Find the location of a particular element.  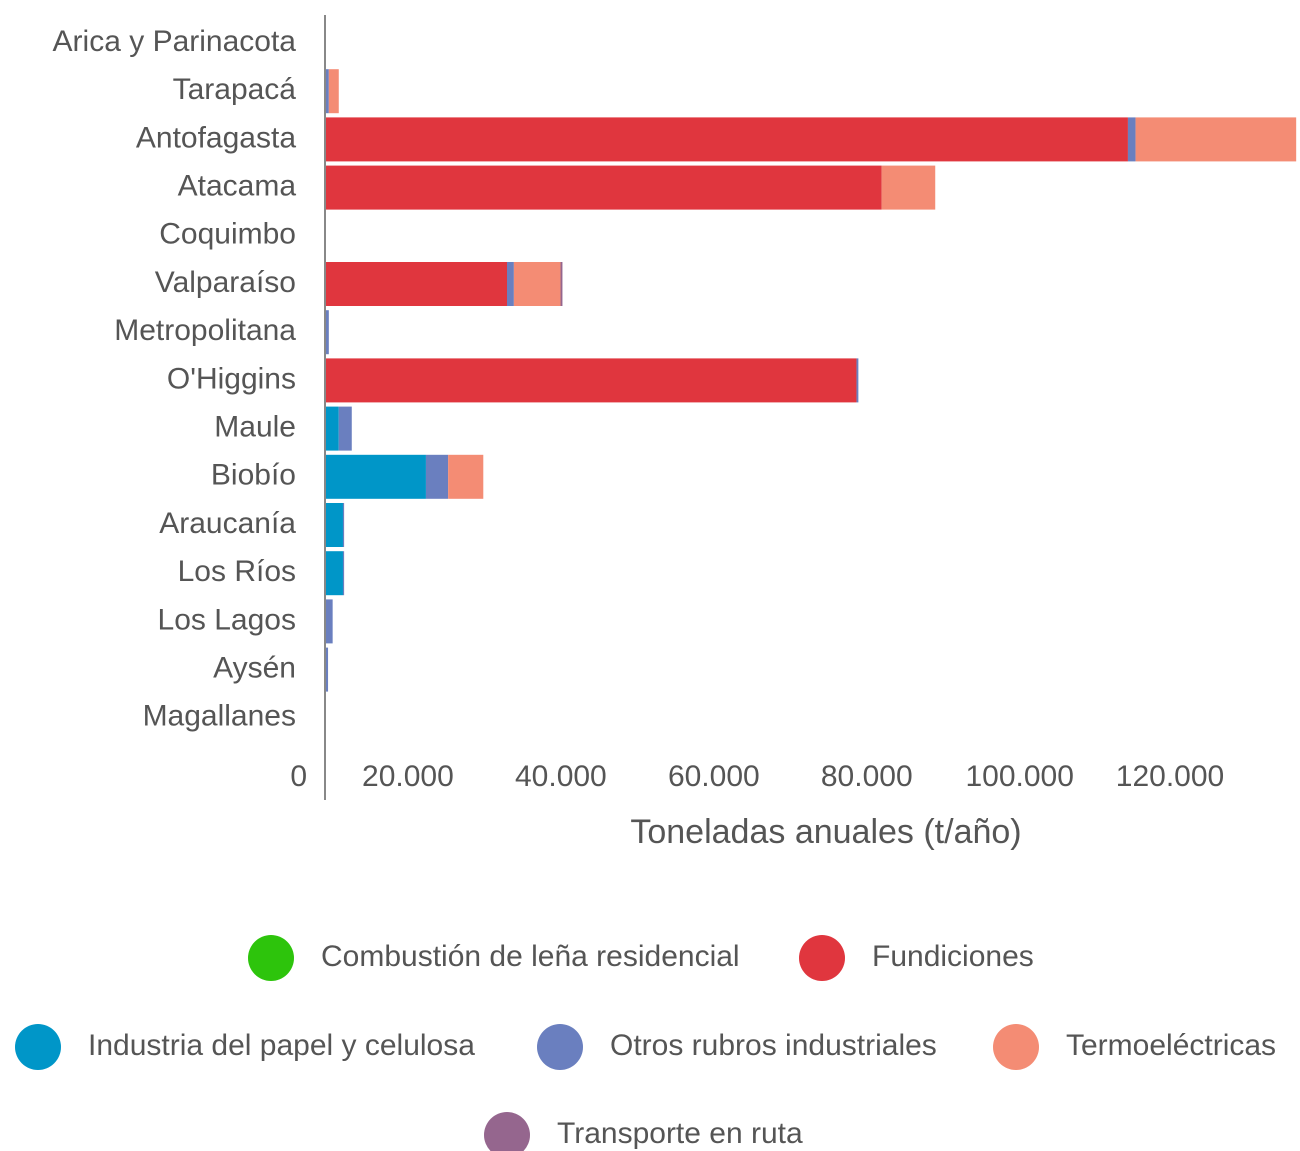

y-tick-label: Los Lagos is located at coordinates (227, 619).